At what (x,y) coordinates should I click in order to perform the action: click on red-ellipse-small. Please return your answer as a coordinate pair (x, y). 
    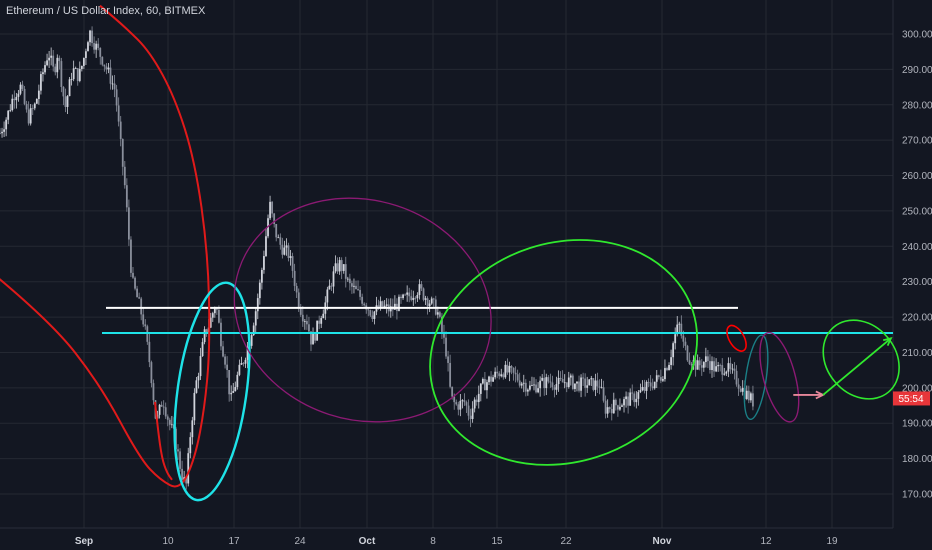
    Looking at the image, I should click on (736, 338).